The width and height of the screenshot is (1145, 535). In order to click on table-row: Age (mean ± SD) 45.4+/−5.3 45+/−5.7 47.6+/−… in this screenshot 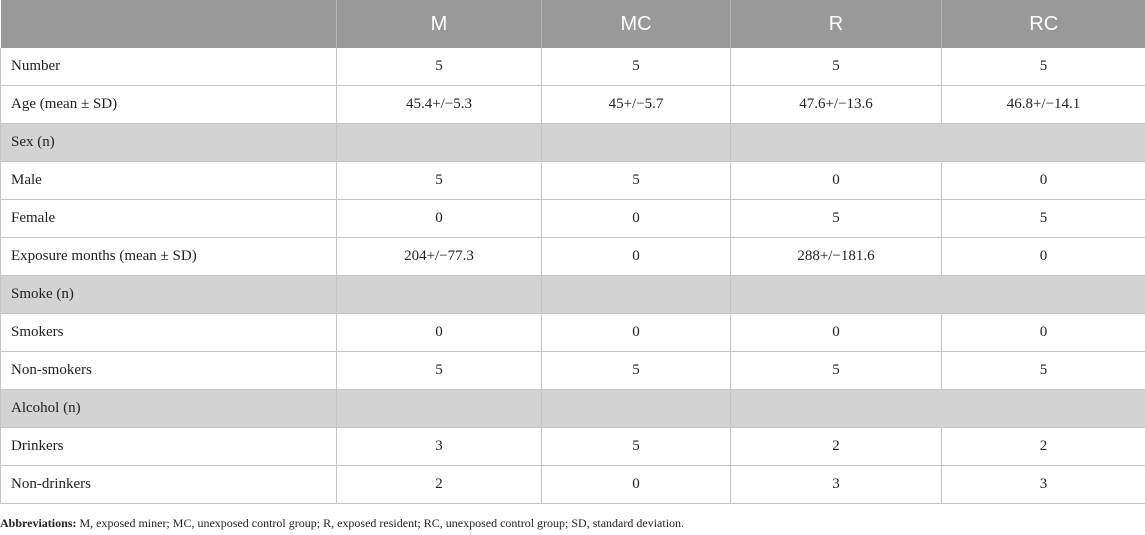, I will do `click(572, 104)`.